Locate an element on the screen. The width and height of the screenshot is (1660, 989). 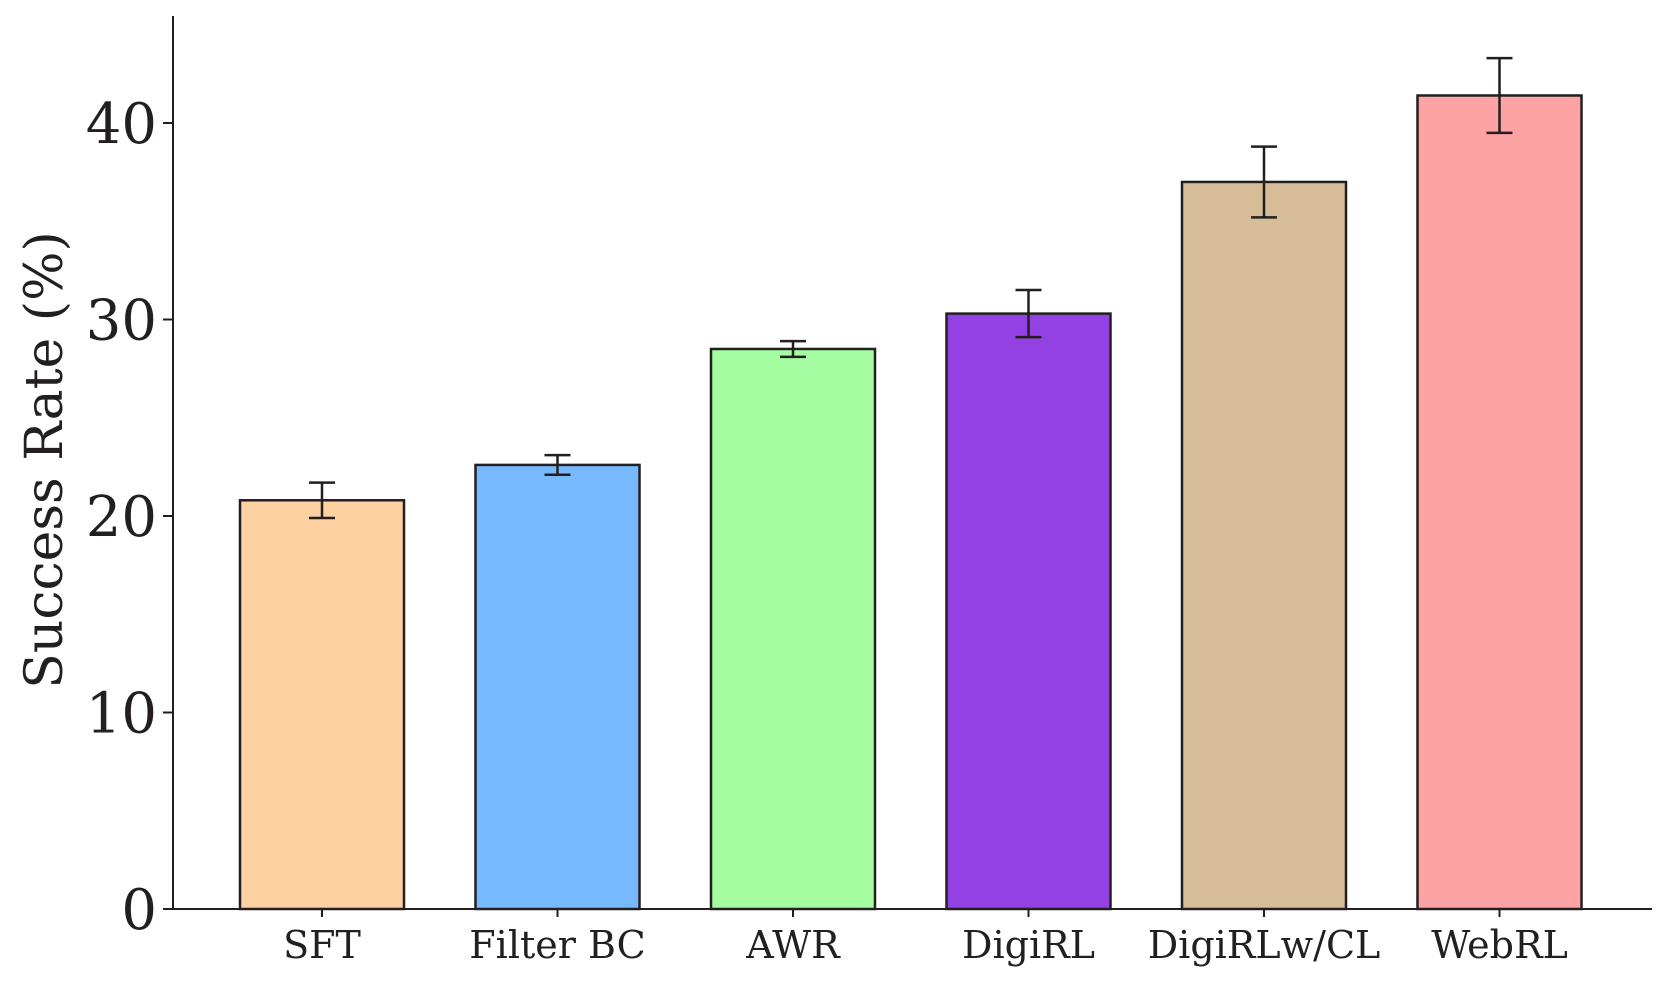
y-axis-title: Success Rate (%) is located at coordinates (45, 460).